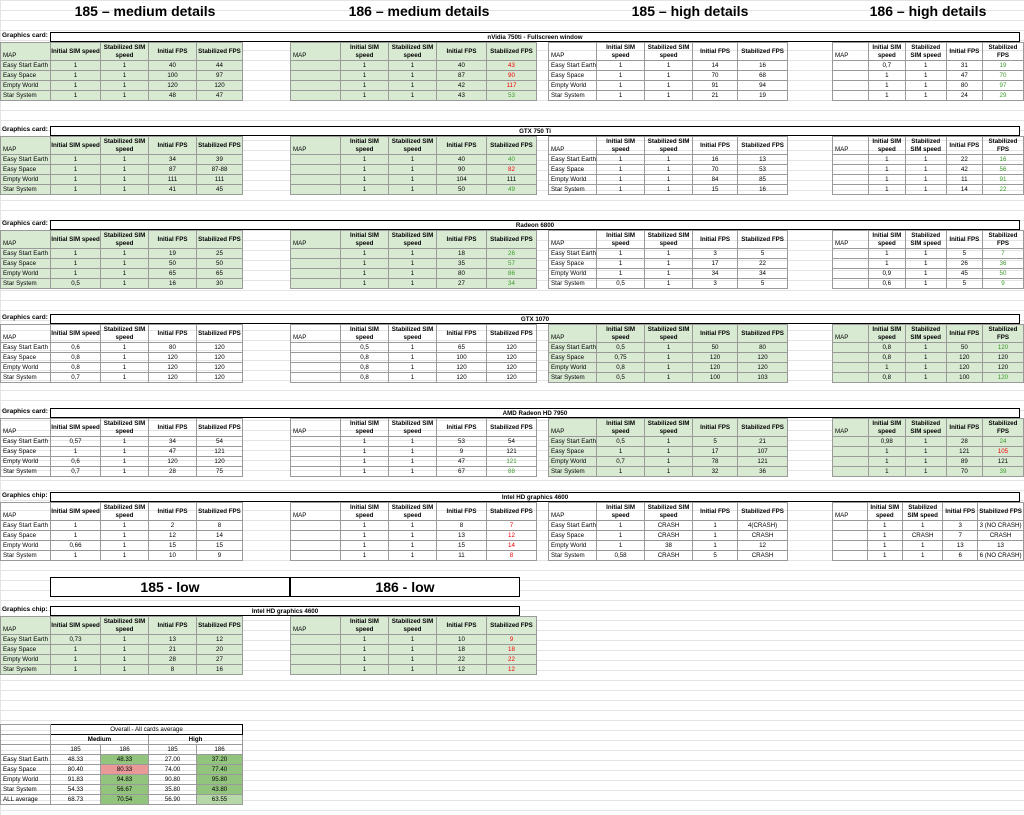 Image resolution: width=1024 pixels, height=815 pixels. I want to click on value-cell: 12, so click(511, 669).